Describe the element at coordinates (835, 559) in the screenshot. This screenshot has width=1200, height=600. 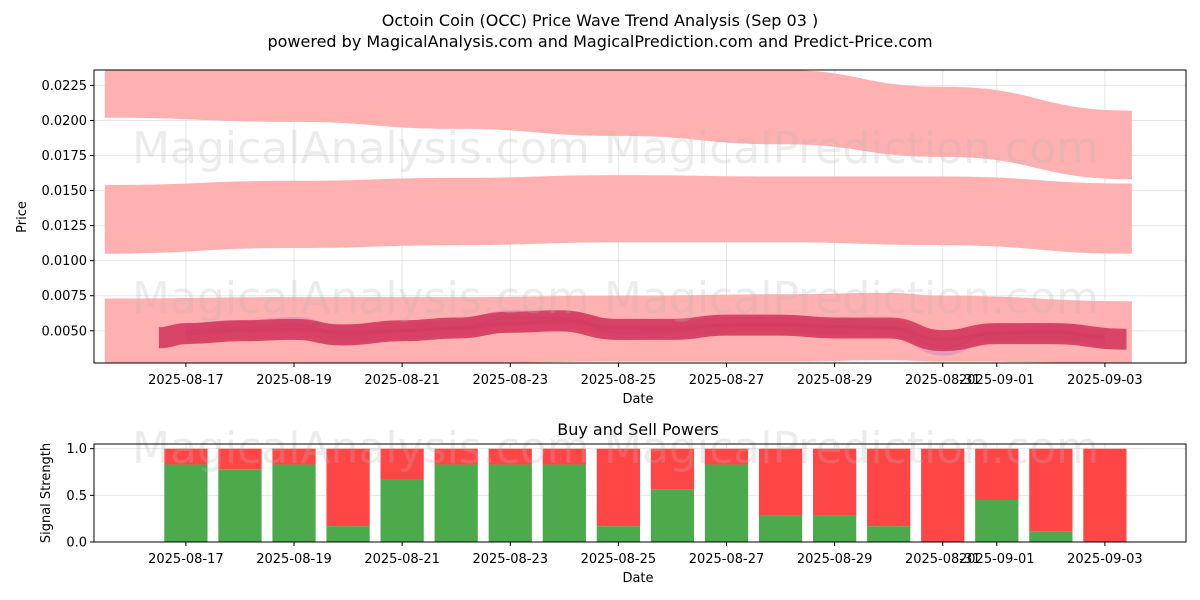
I see `bar-x-tick-label: 2025-08-29` at that location.